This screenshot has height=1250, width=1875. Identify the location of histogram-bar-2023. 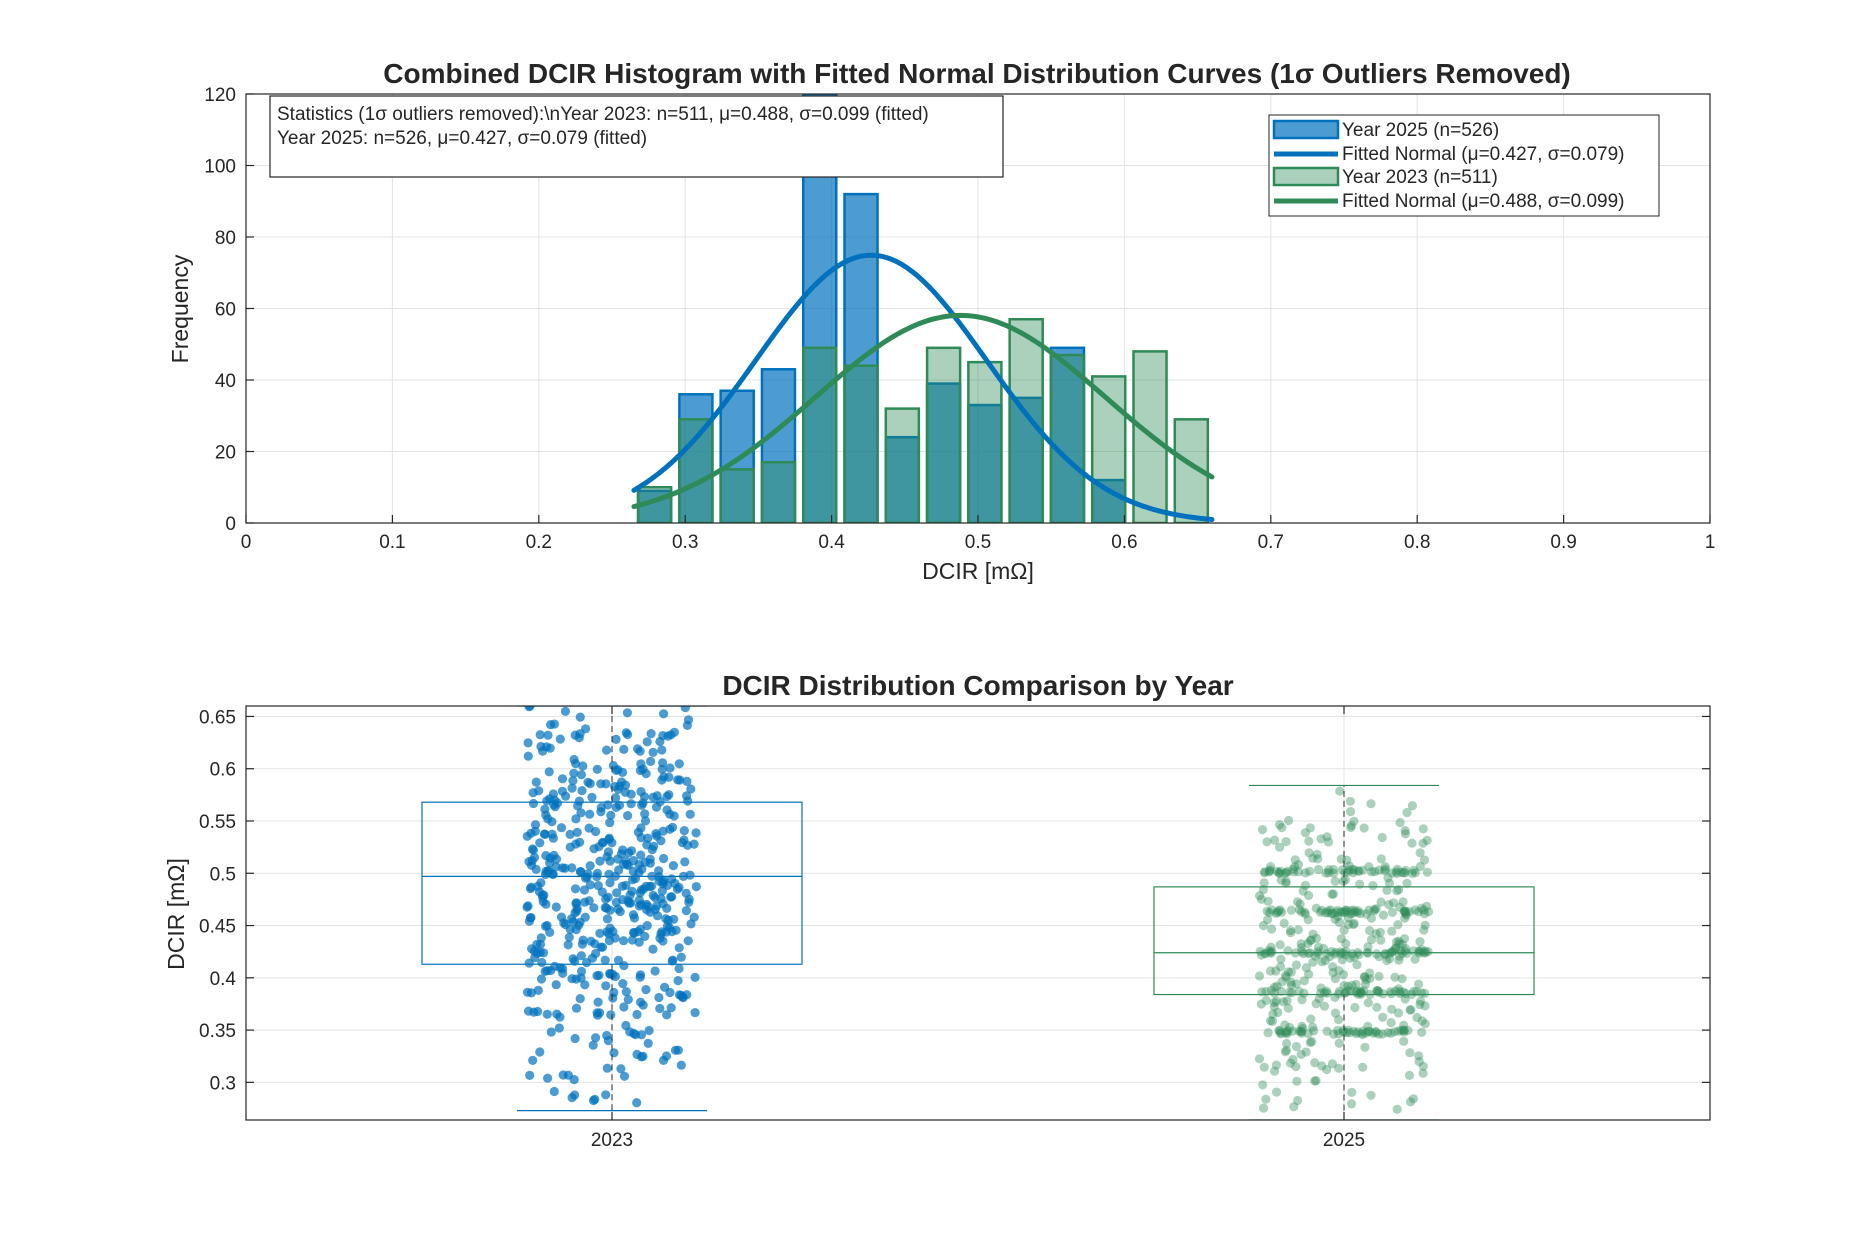
(943, 434).